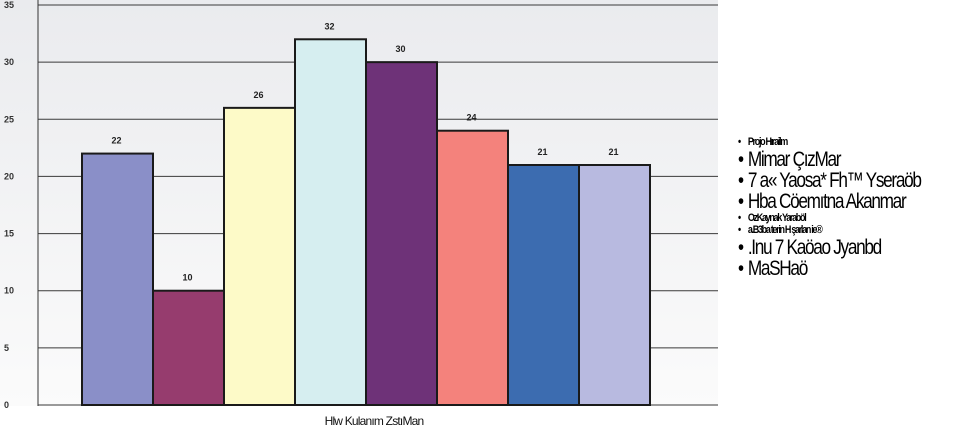 This screenshot has height=432, width=958. I want to click on legend-entry: Mimar ÇızMar, so click(826, 159).